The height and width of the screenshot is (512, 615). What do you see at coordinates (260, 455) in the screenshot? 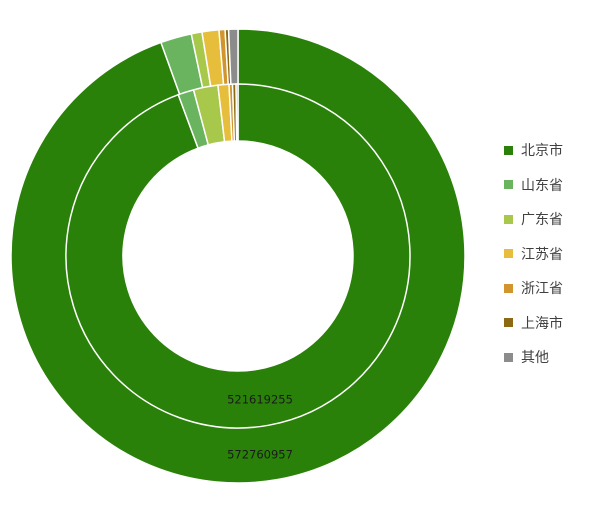
I see `outer-ring-data-label: 572760957` at bounding box center [260, 455].